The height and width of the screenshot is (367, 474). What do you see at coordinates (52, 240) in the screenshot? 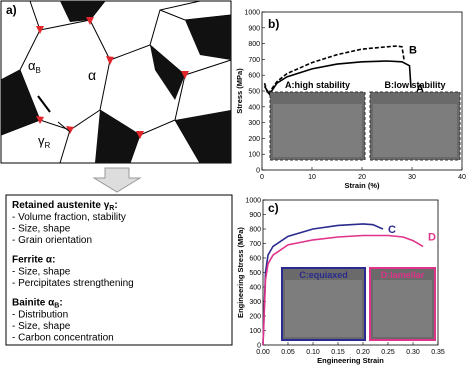
I see `property-item: - Grain orientation` at bounding box center [52, 240].